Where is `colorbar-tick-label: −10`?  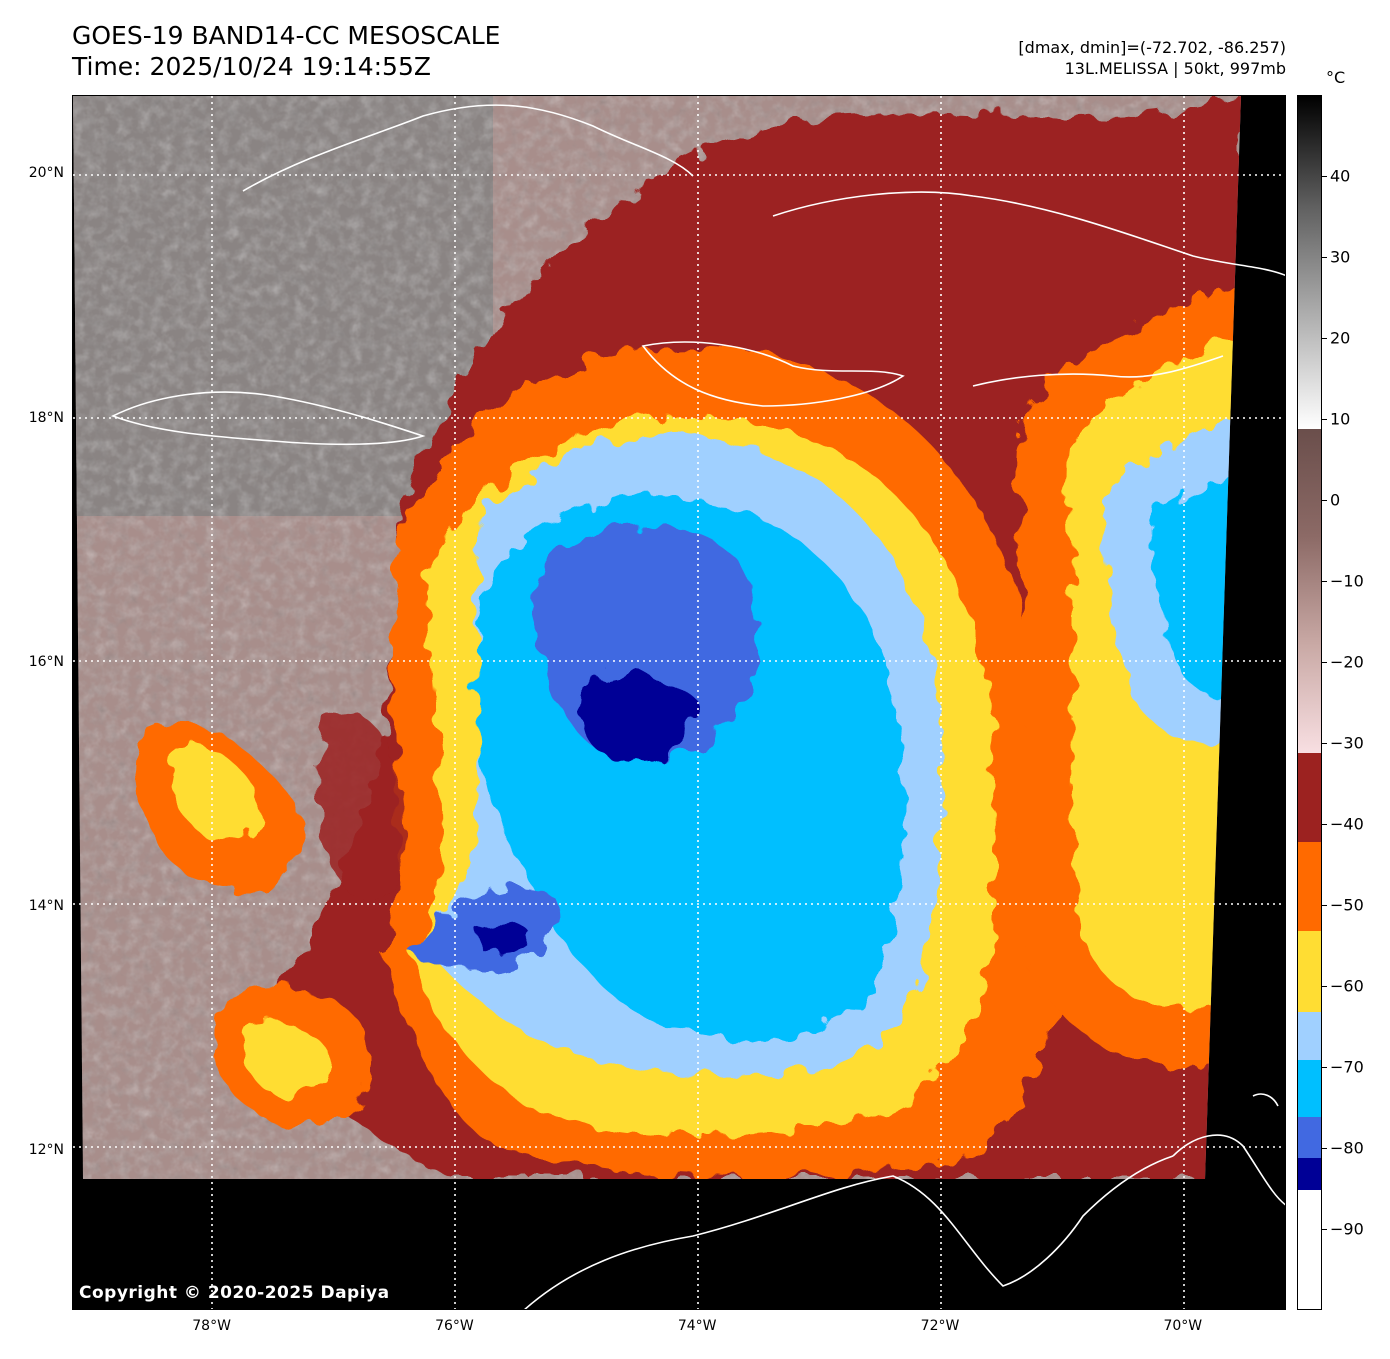 colorbar-tick-label: −10 is located at coordinates (1347, 581).